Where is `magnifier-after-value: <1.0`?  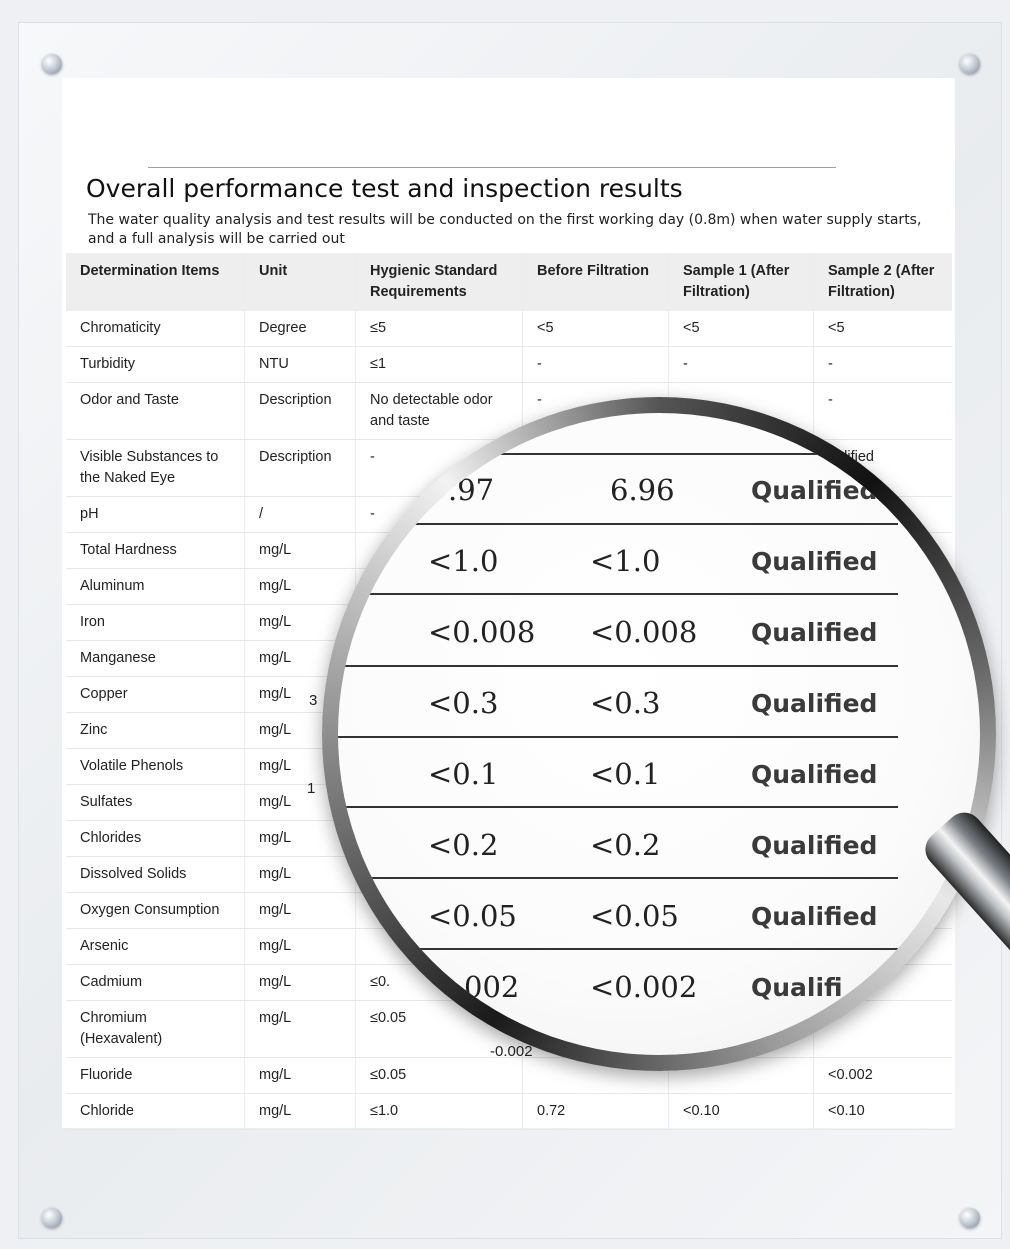 magnifier-after-value: <1.0 is located at coordinates (625, 561).